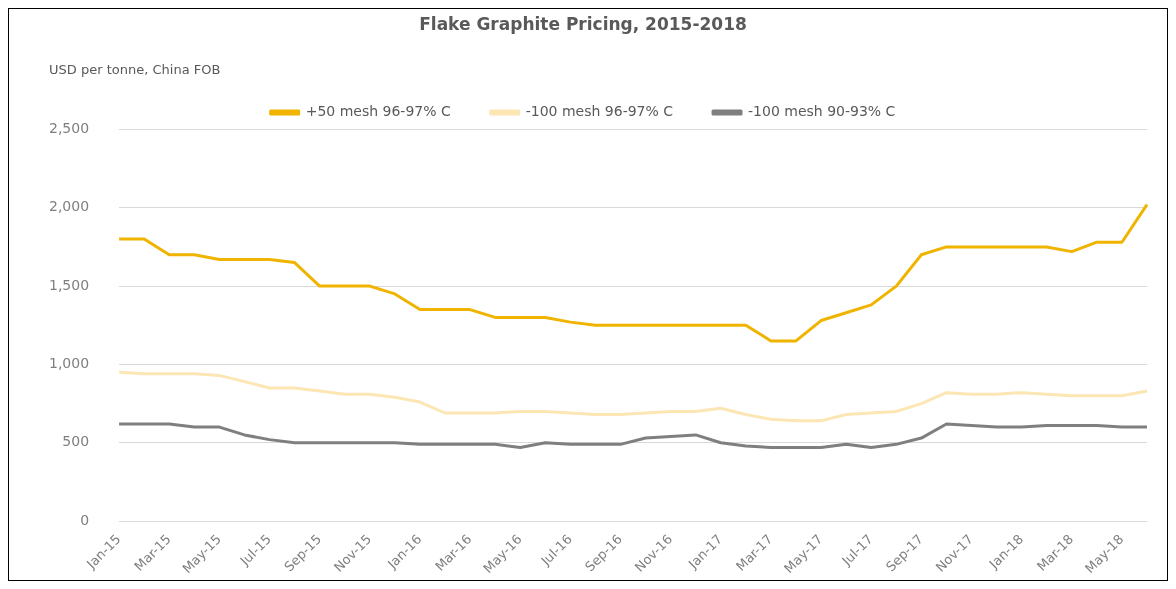  I want to click on legend-label: +50 mesh 96-97% C, so click(378, 111).